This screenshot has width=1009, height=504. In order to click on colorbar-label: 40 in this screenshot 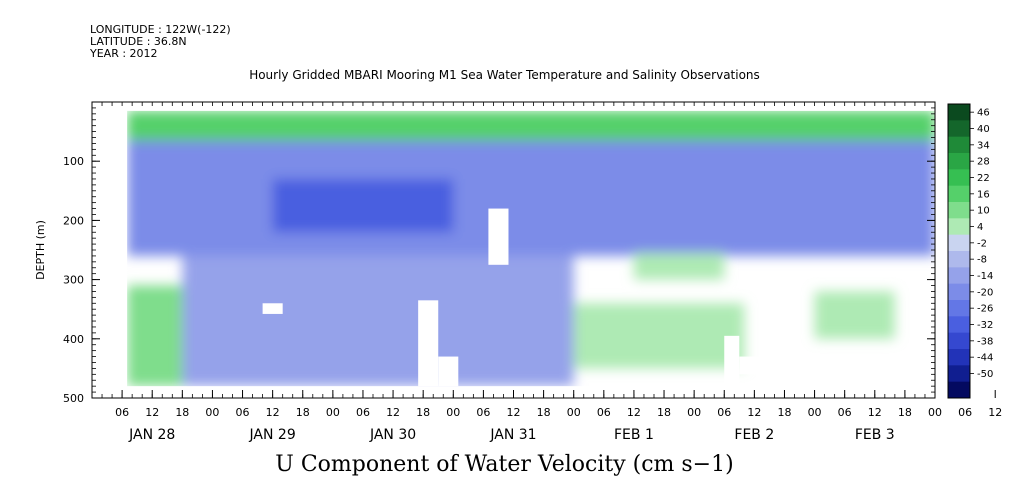, I will do `click(983, 129)`.